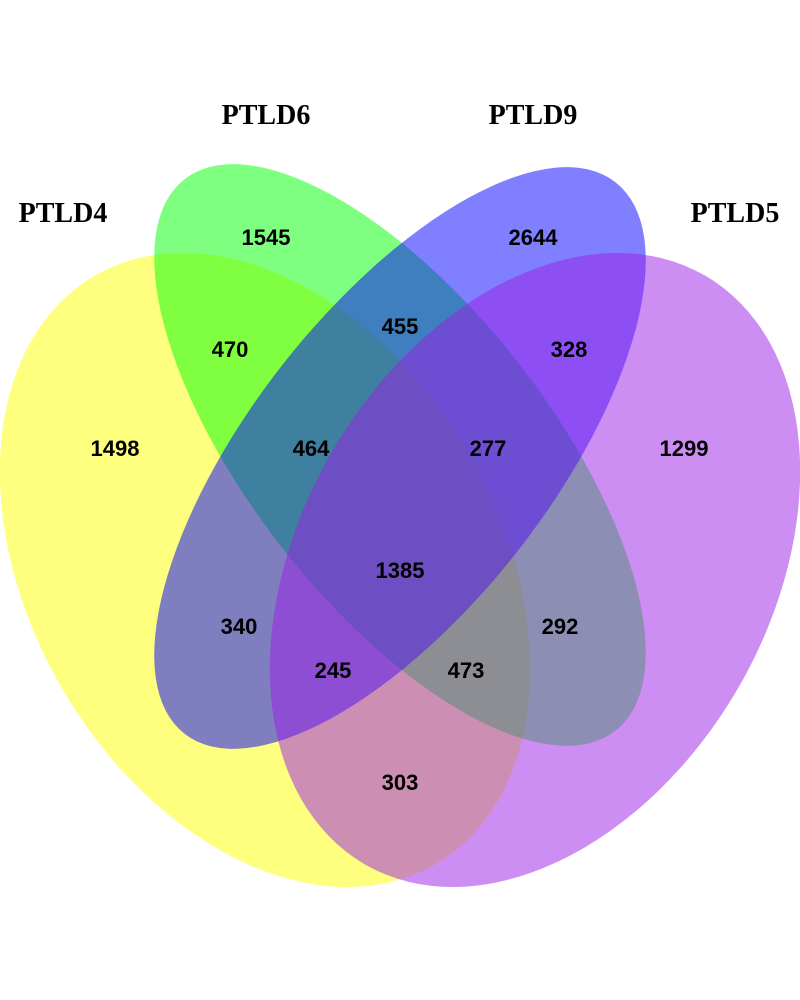 Image resolution: width=800 pixels, height=1000 pixels. What do you see at coordinates (333, 670) in the screenshot?
I see `count-ptld4-ptld9-ptld5: 245` at bounding box center [333, 670].